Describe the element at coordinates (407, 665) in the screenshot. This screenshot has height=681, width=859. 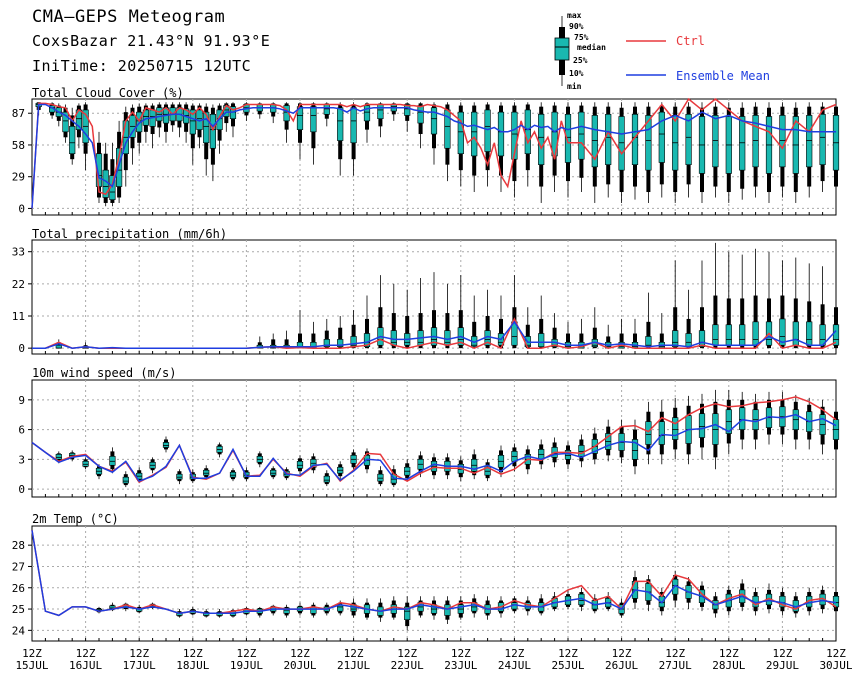
I see `x-tick-label-date: 22JUL` at that location.